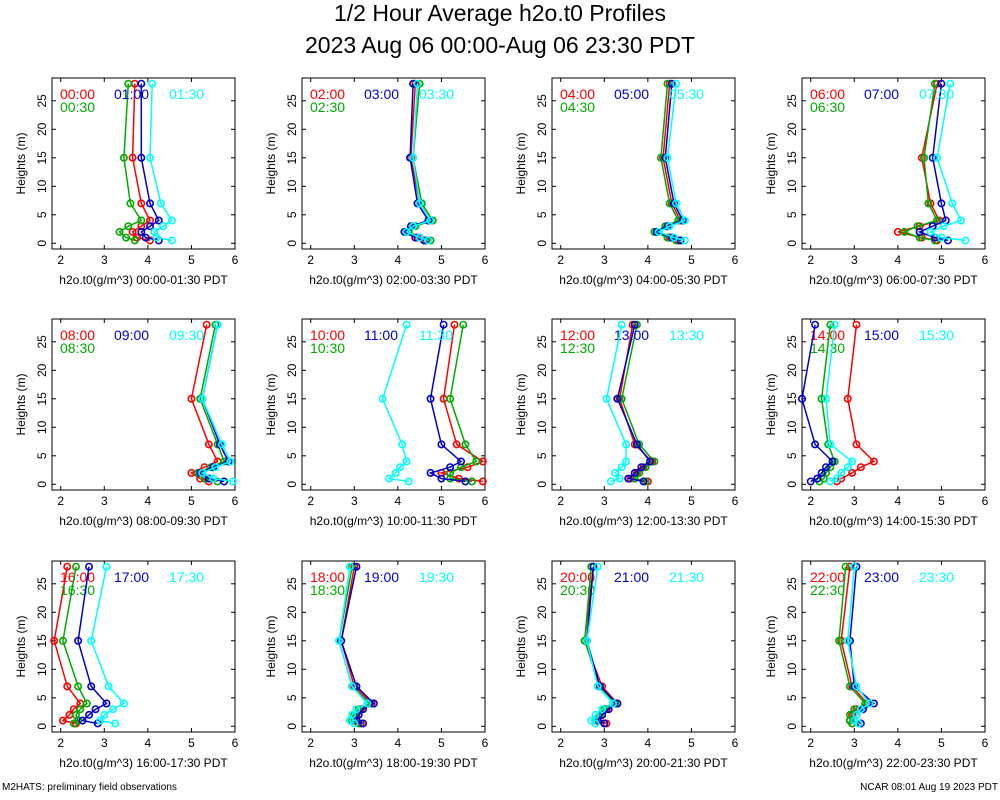 Image resolution: width=1000 pixels, height=800 pixels. What do you see at coordinates (436, 94) in the screenshot?
I see `legend-label: 03:30` at bounding box center [436, 94].